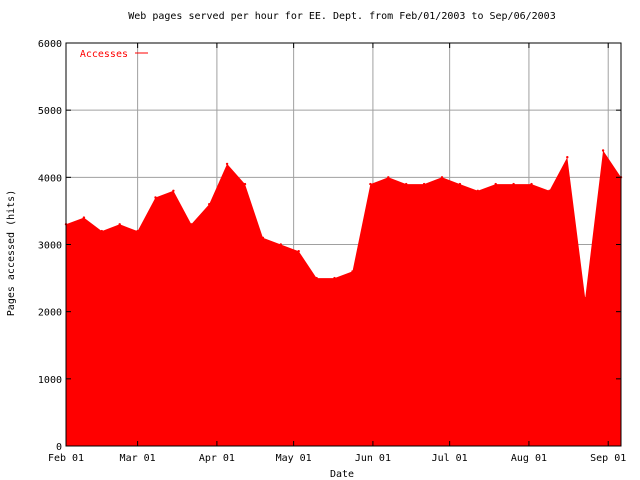  What do you see at coordinates (50, 178) in the screenshot?
I see `y-tick-label: 4000` at bounding box center [50, 178].